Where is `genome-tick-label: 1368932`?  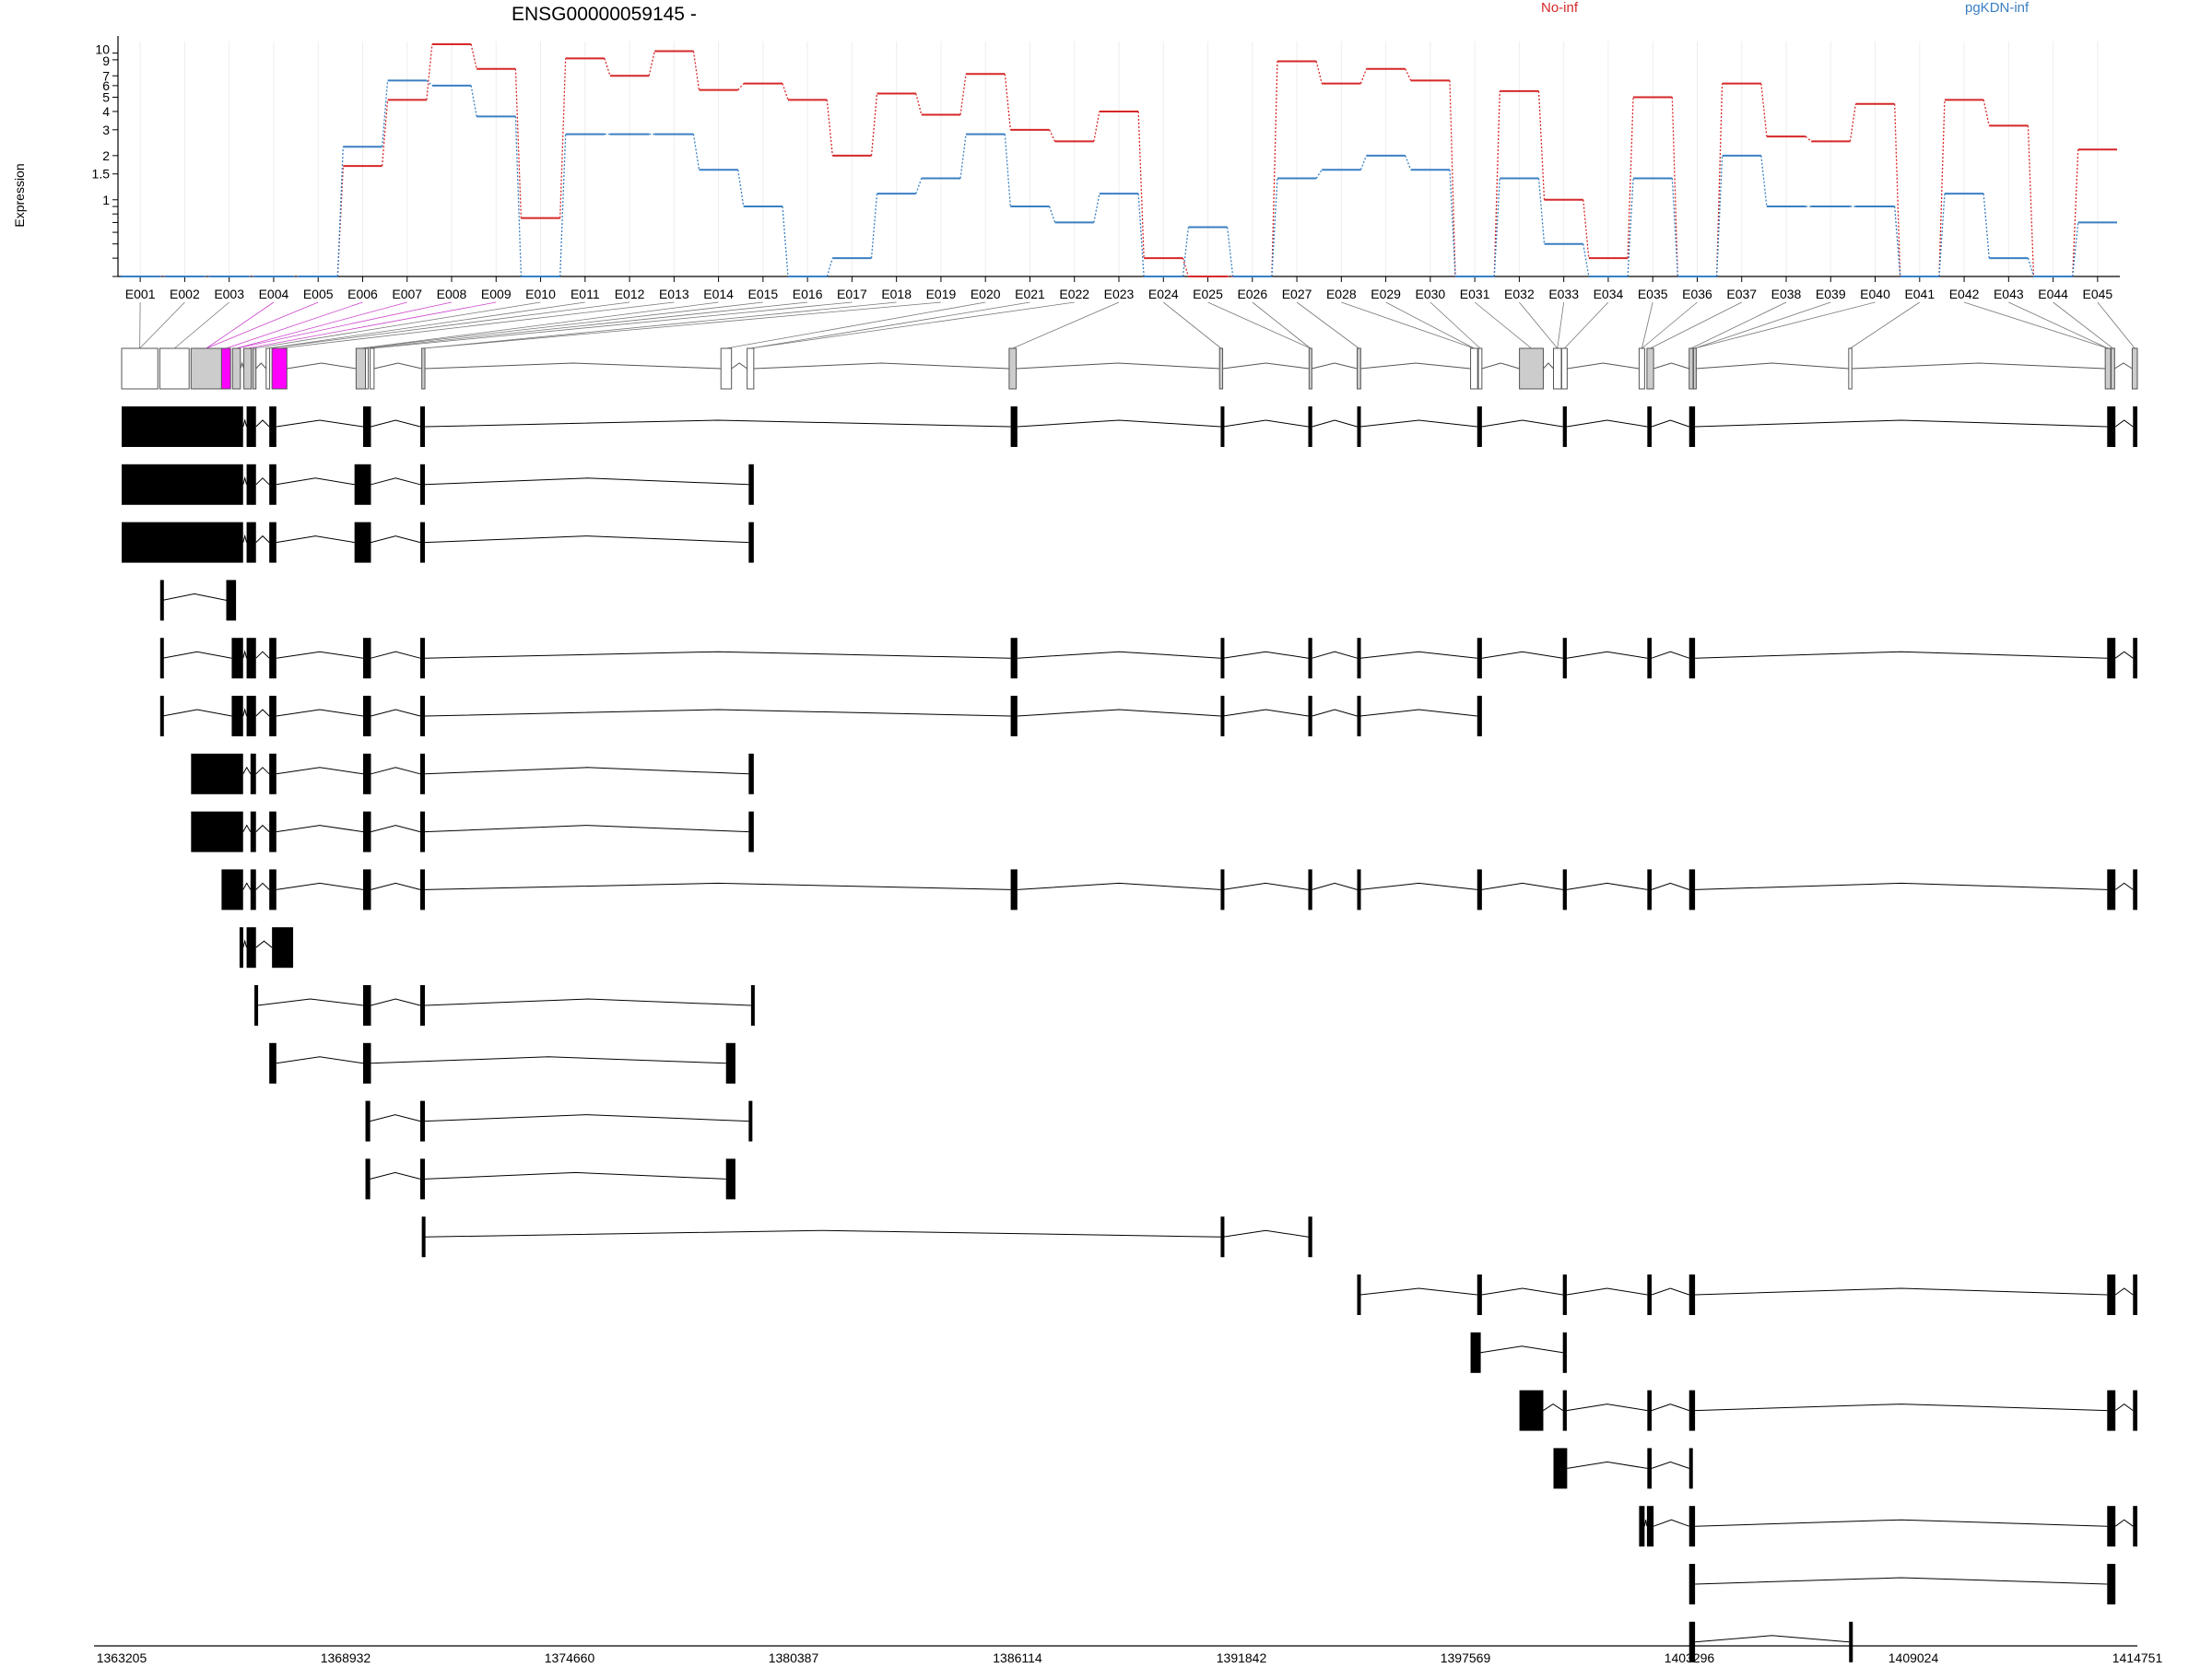 genome-tick-label: 1368932 is located at coordinates (346, 1657).